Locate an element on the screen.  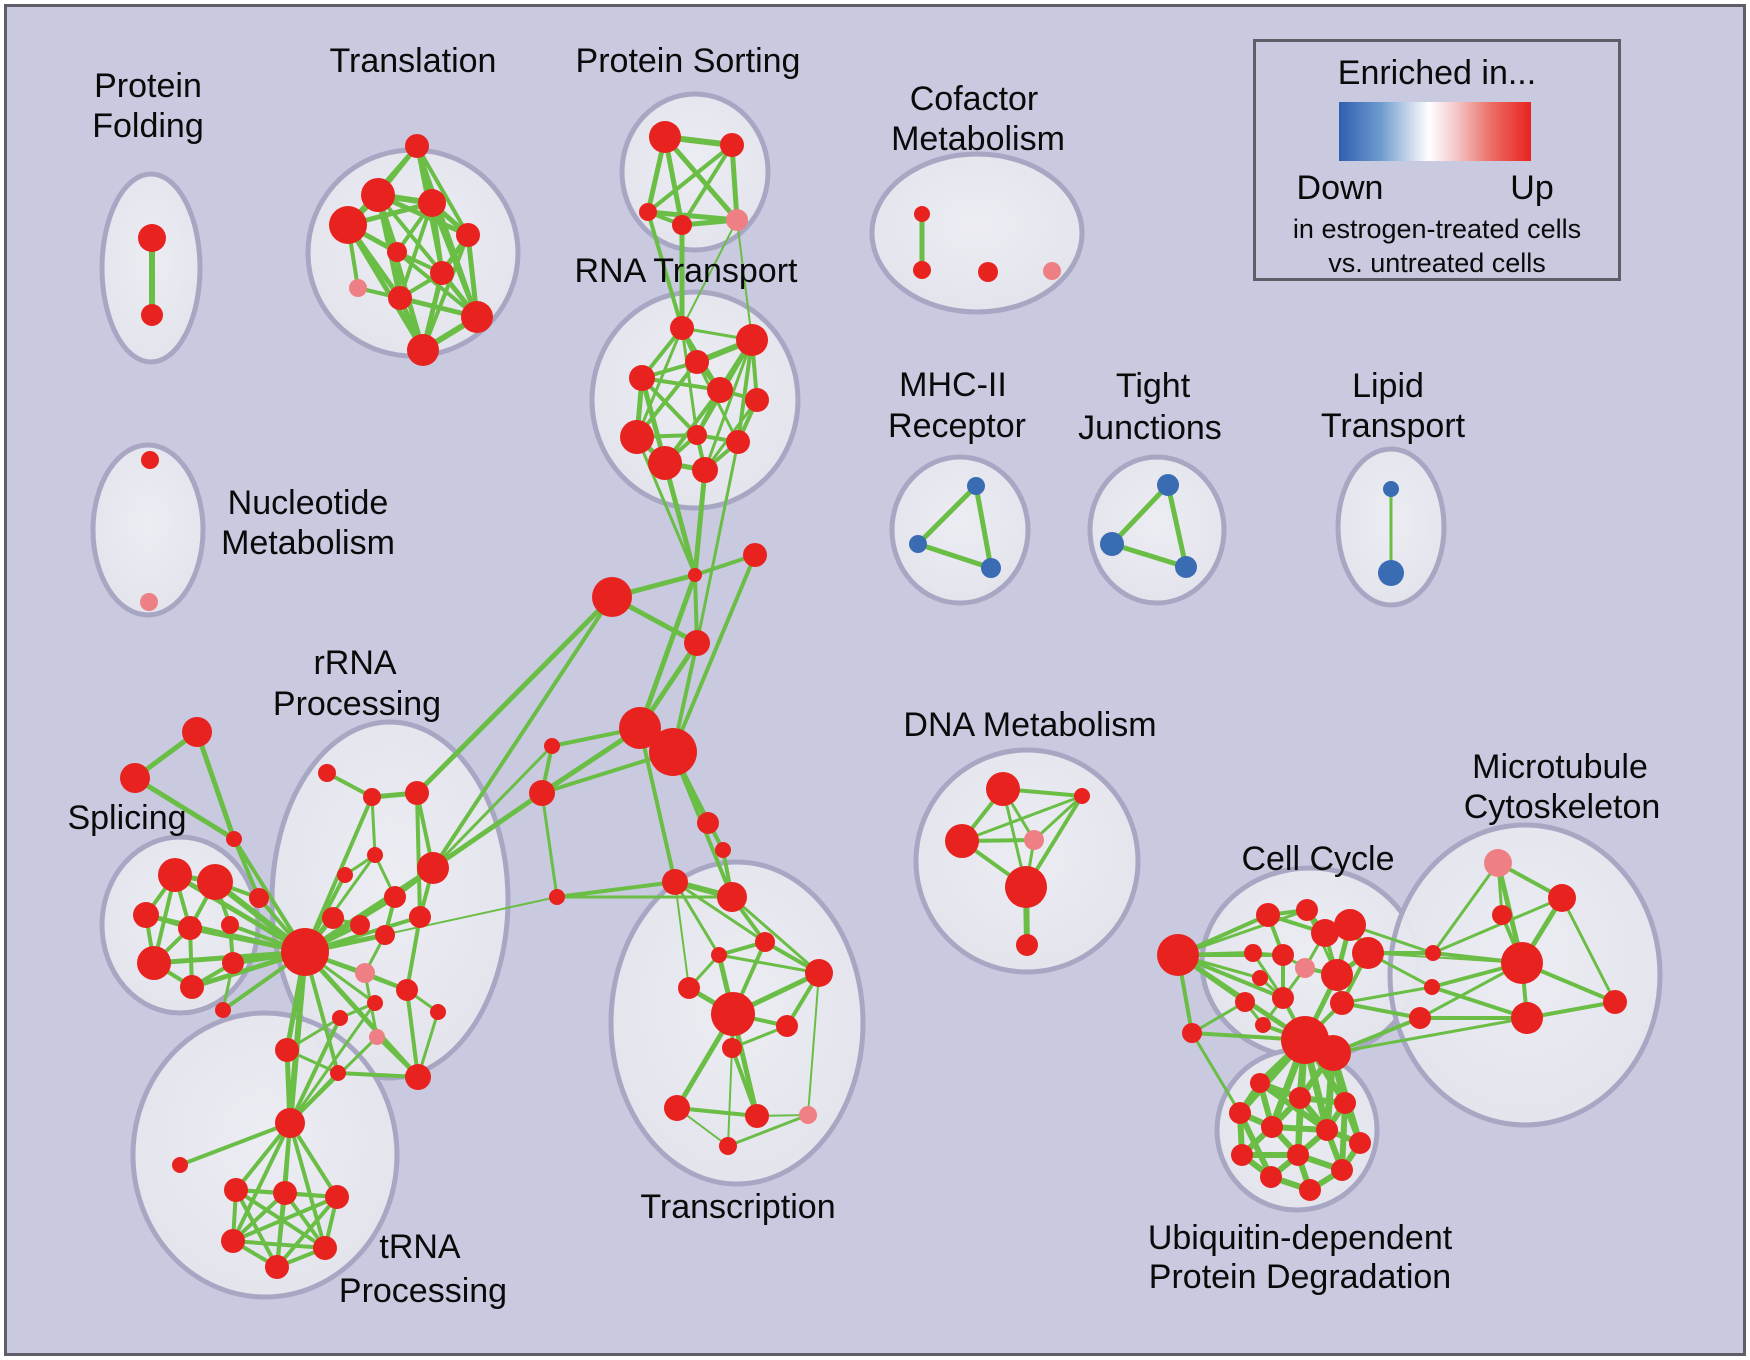
node-p7 is located at coordinates (192, 987).